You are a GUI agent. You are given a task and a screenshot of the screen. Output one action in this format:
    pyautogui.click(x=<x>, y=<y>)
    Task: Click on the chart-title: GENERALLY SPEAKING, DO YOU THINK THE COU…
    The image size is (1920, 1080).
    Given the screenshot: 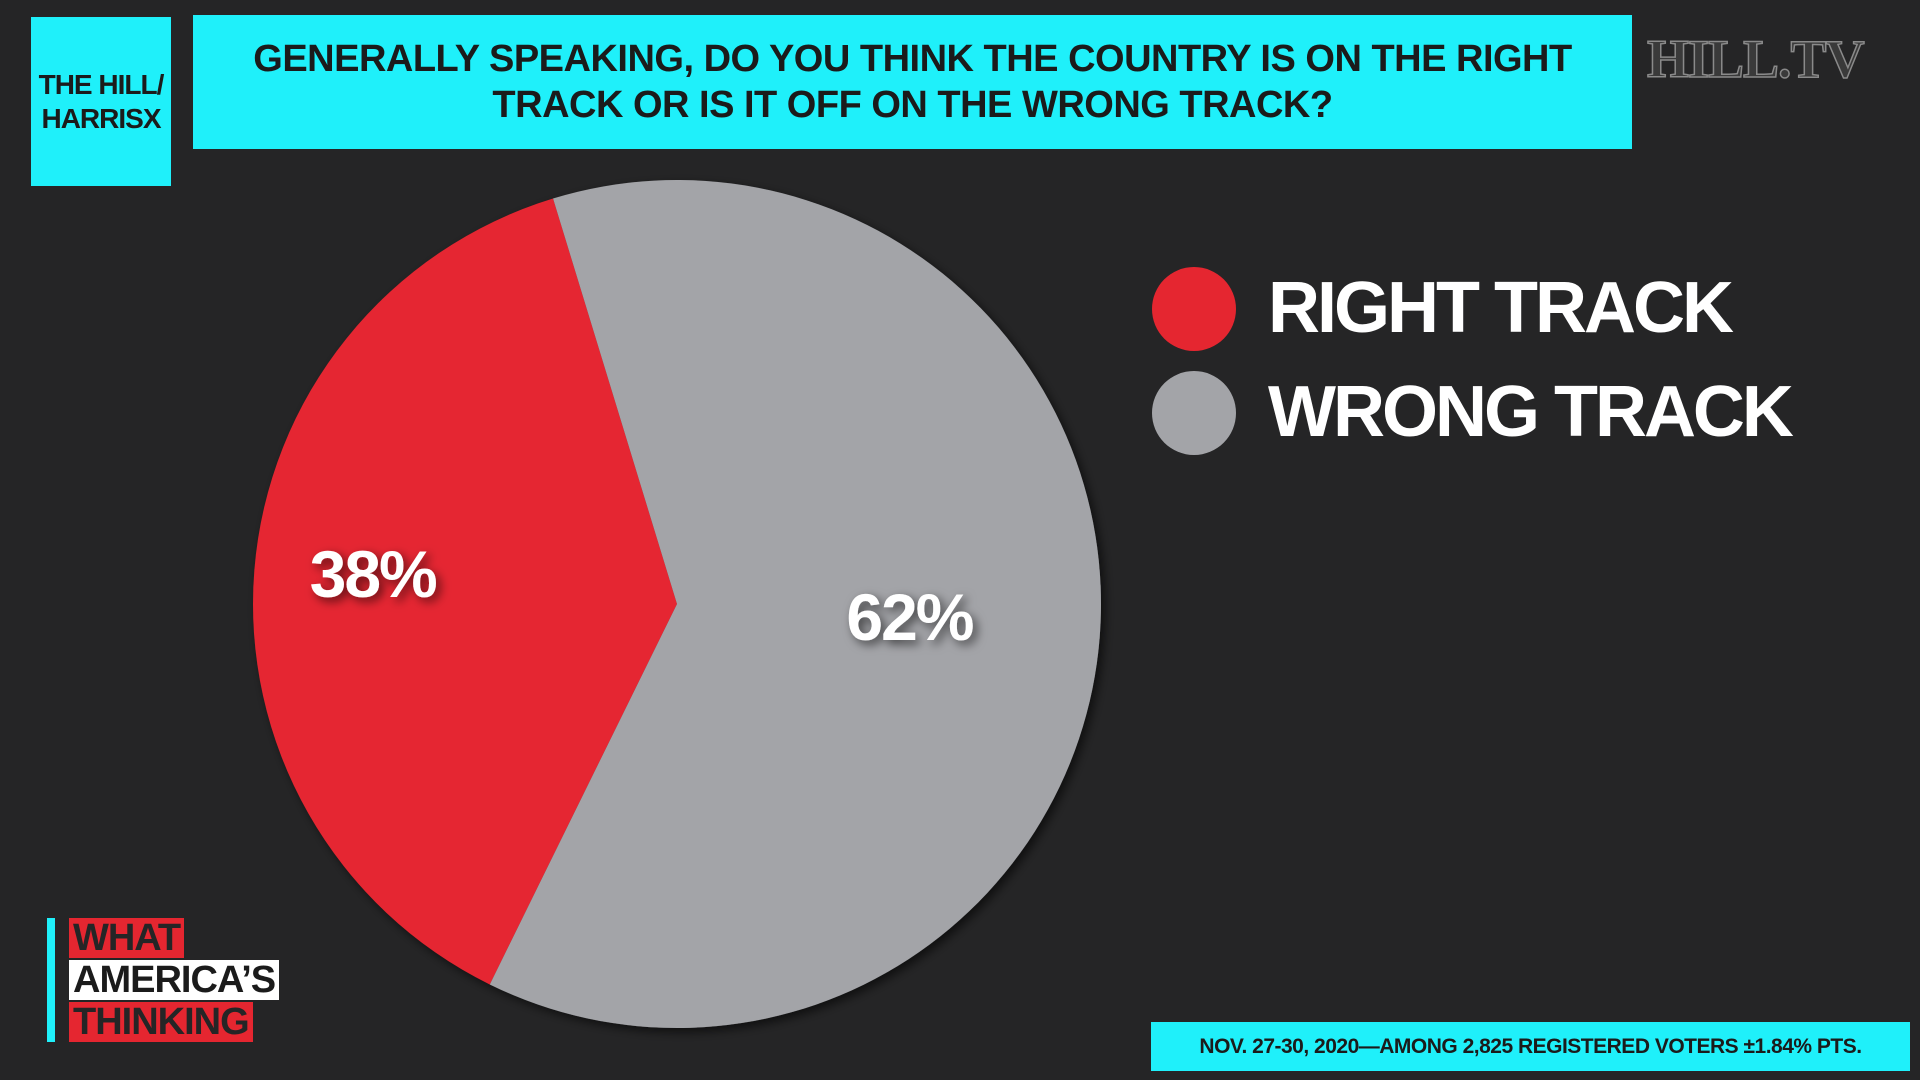 What is the action you would take?
    pyautogui.click(x=912, y=82)
    